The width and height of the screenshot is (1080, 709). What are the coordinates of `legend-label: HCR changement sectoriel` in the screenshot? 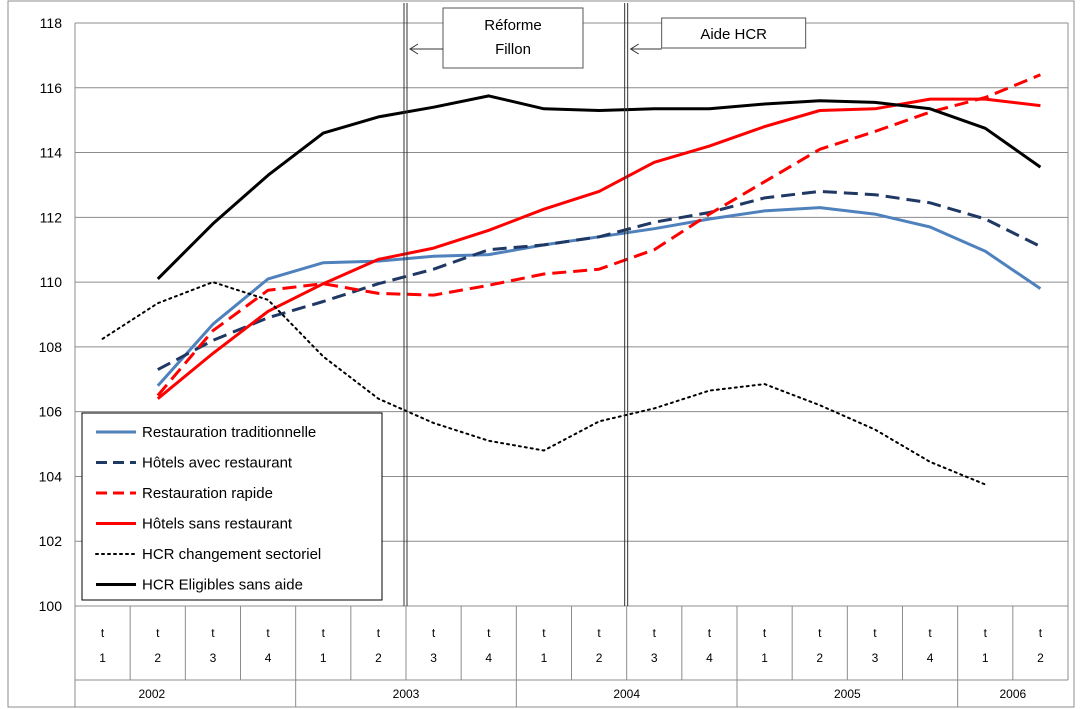 It's located at (231, 554).